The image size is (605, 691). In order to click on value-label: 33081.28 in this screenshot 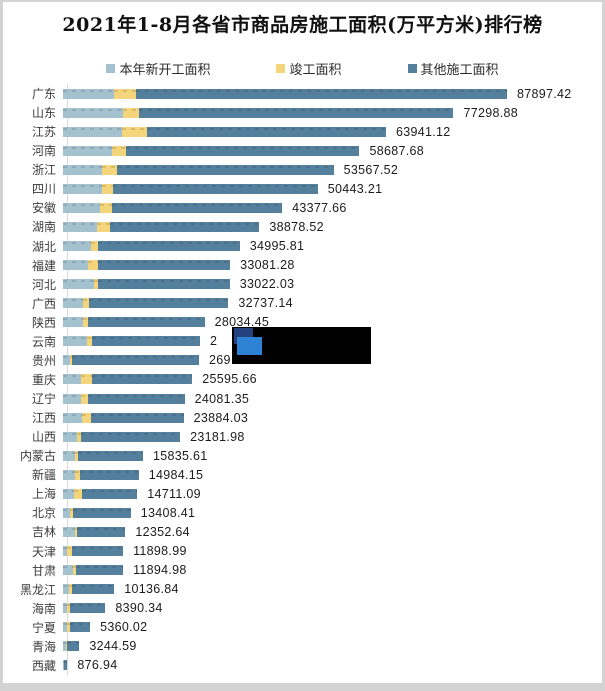, I will do `click(267, 265)`.